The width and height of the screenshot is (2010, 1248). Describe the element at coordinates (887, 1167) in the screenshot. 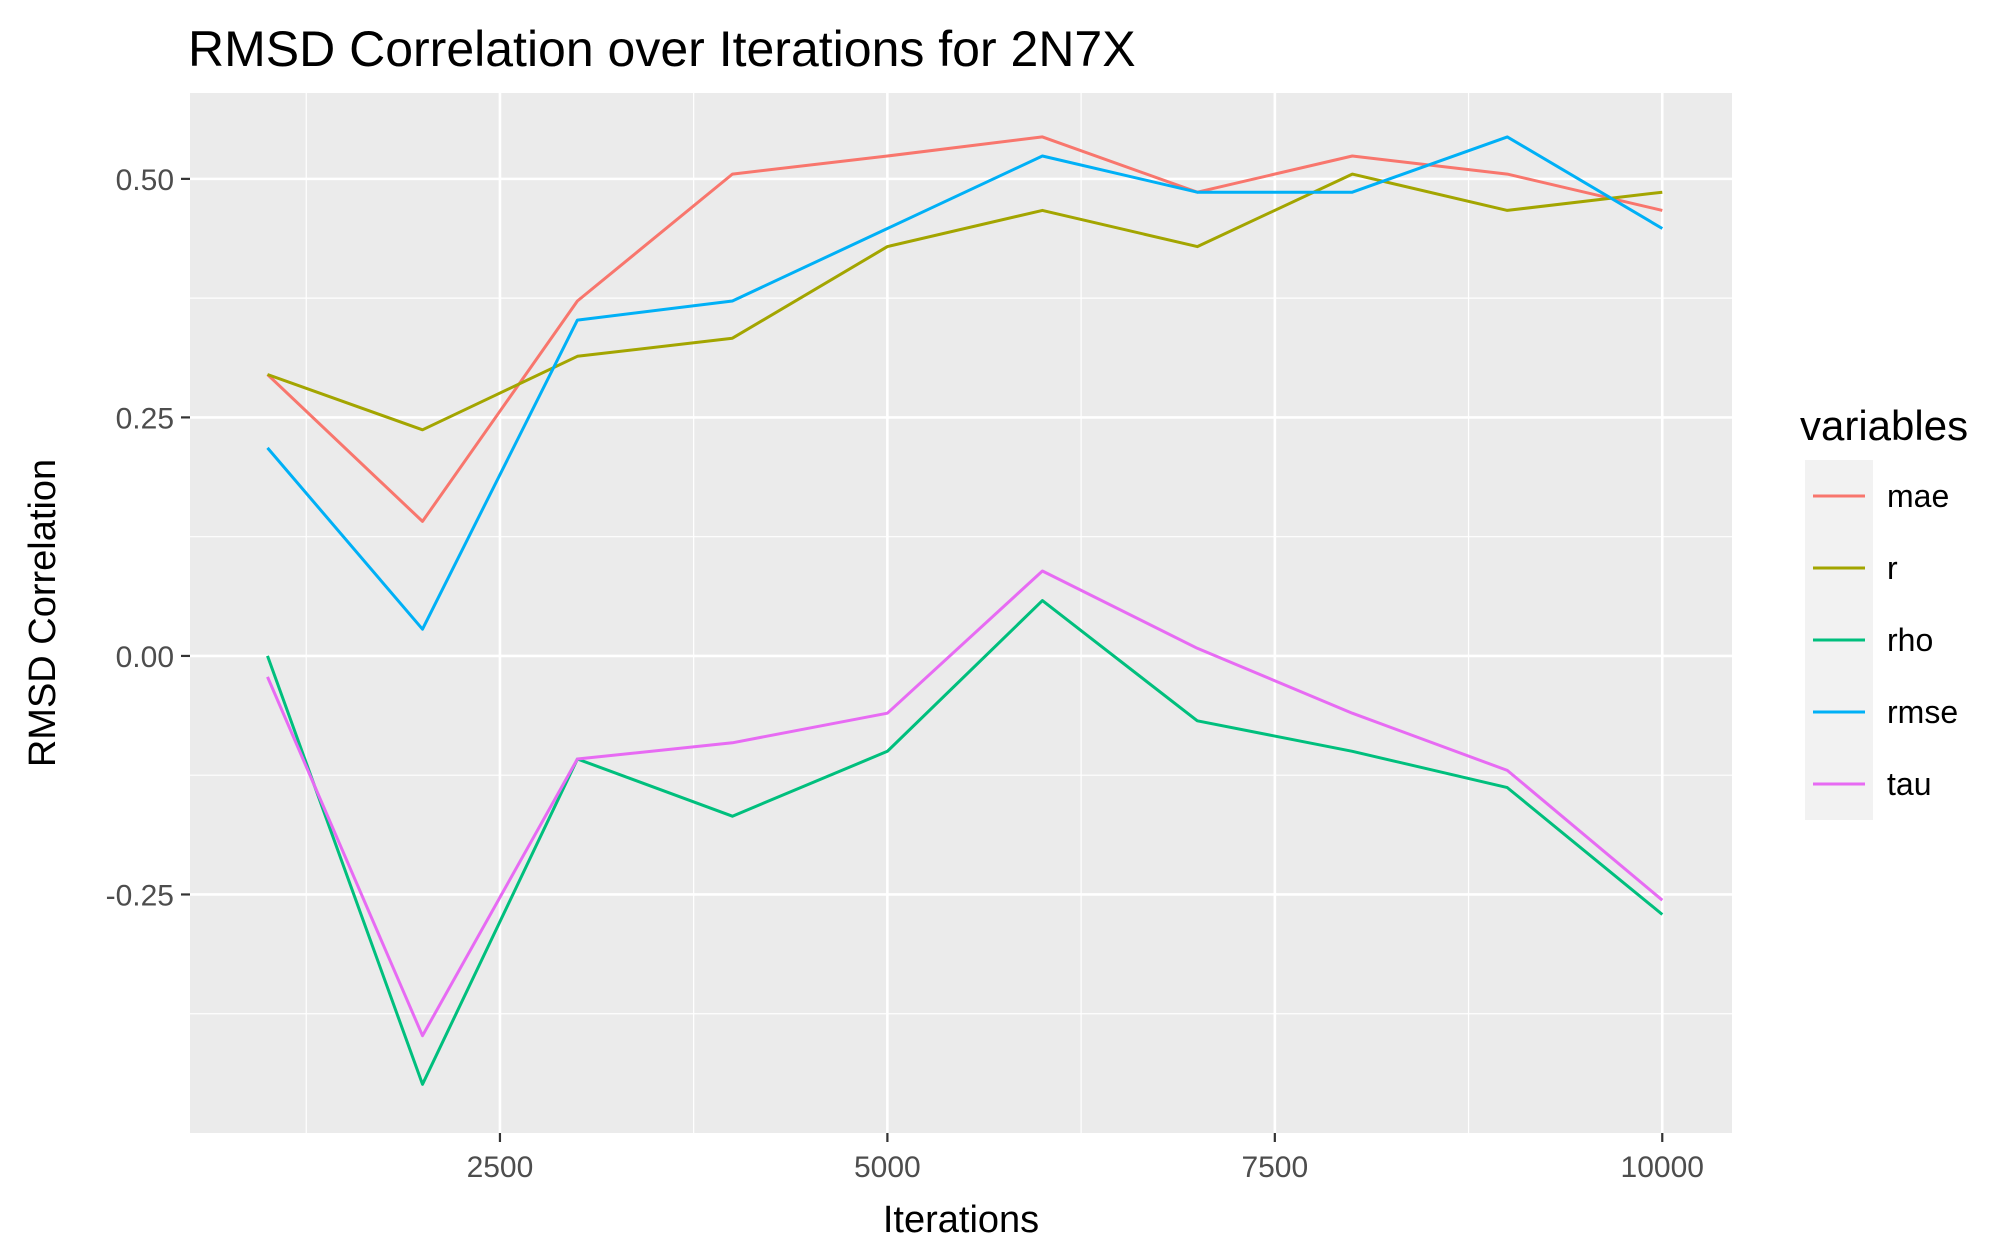

I see `x-tick-label: 5000` at that location.